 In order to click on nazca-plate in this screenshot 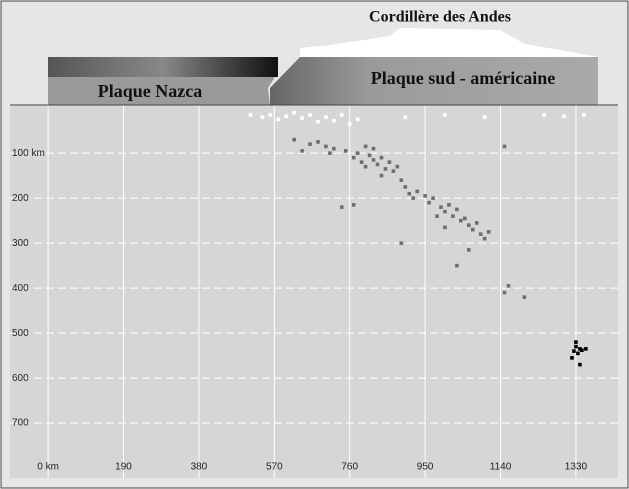, I will do `click(161, 91)`.